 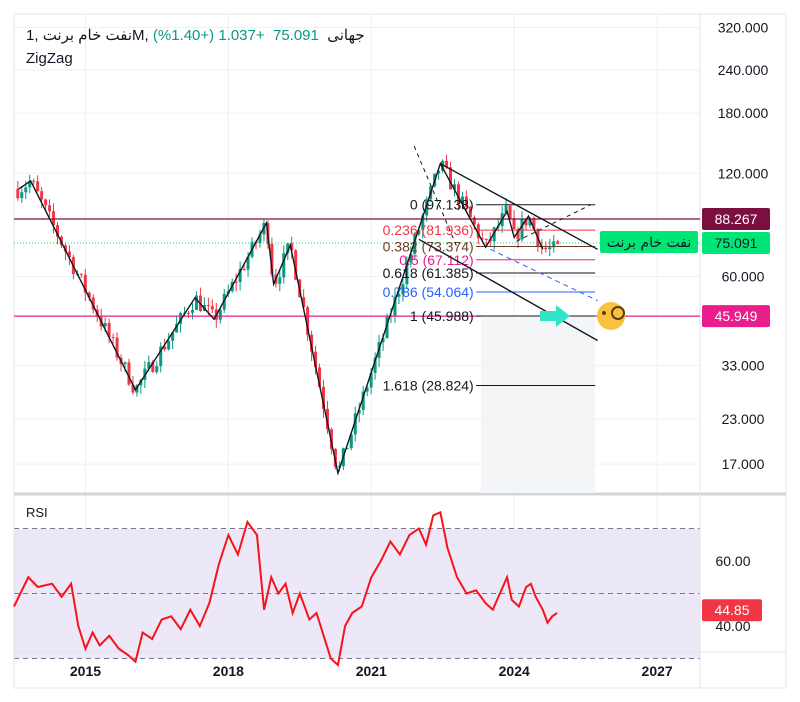 What do you see at coordinates (442, 316) in the screenshot?
I see `fib-level-label: 1 (45.988)` at bounding box center [442, 316].